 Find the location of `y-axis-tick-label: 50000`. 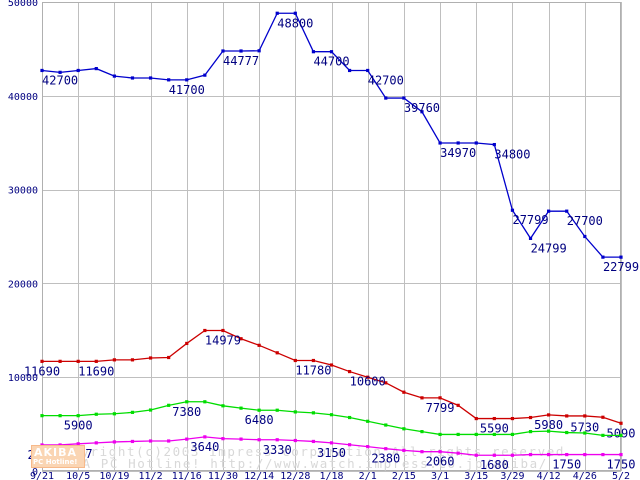

y-axis-tick-label: 50000 is located at coordinates (23, 4).